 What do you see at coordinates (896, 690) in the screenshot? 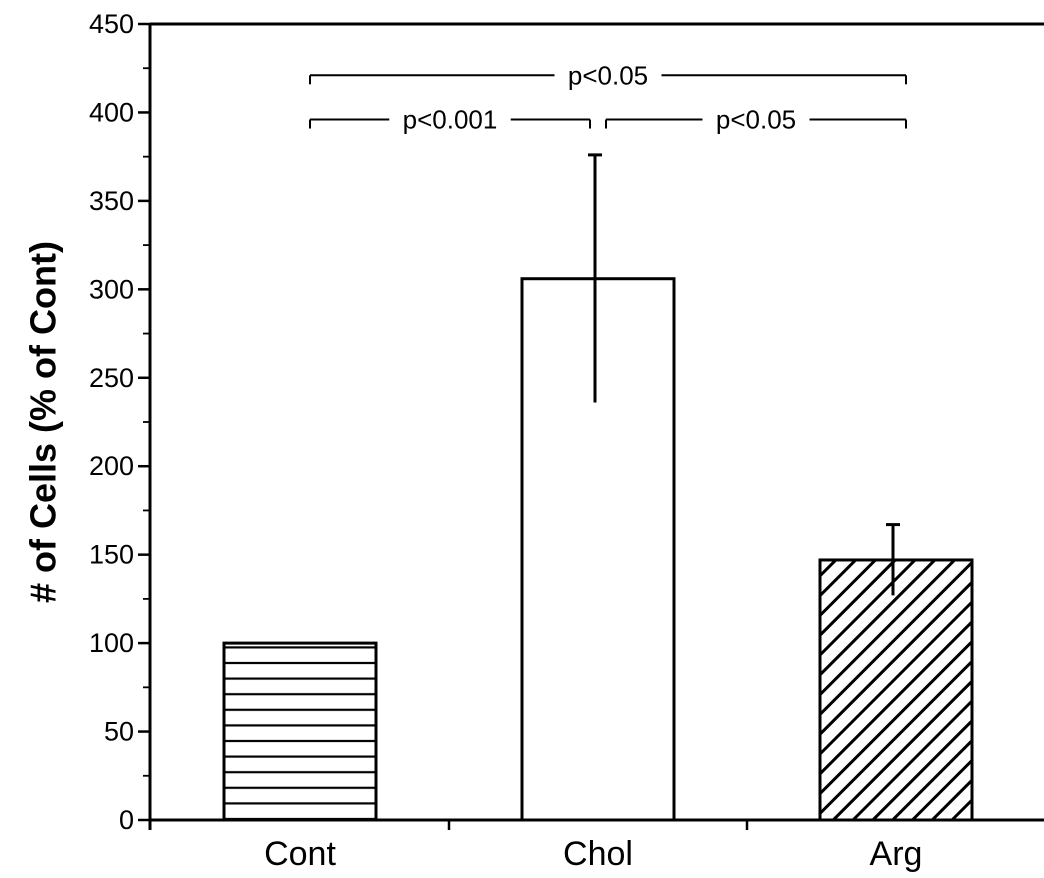
I see `bar-arg` at bounding box center [896, 690].